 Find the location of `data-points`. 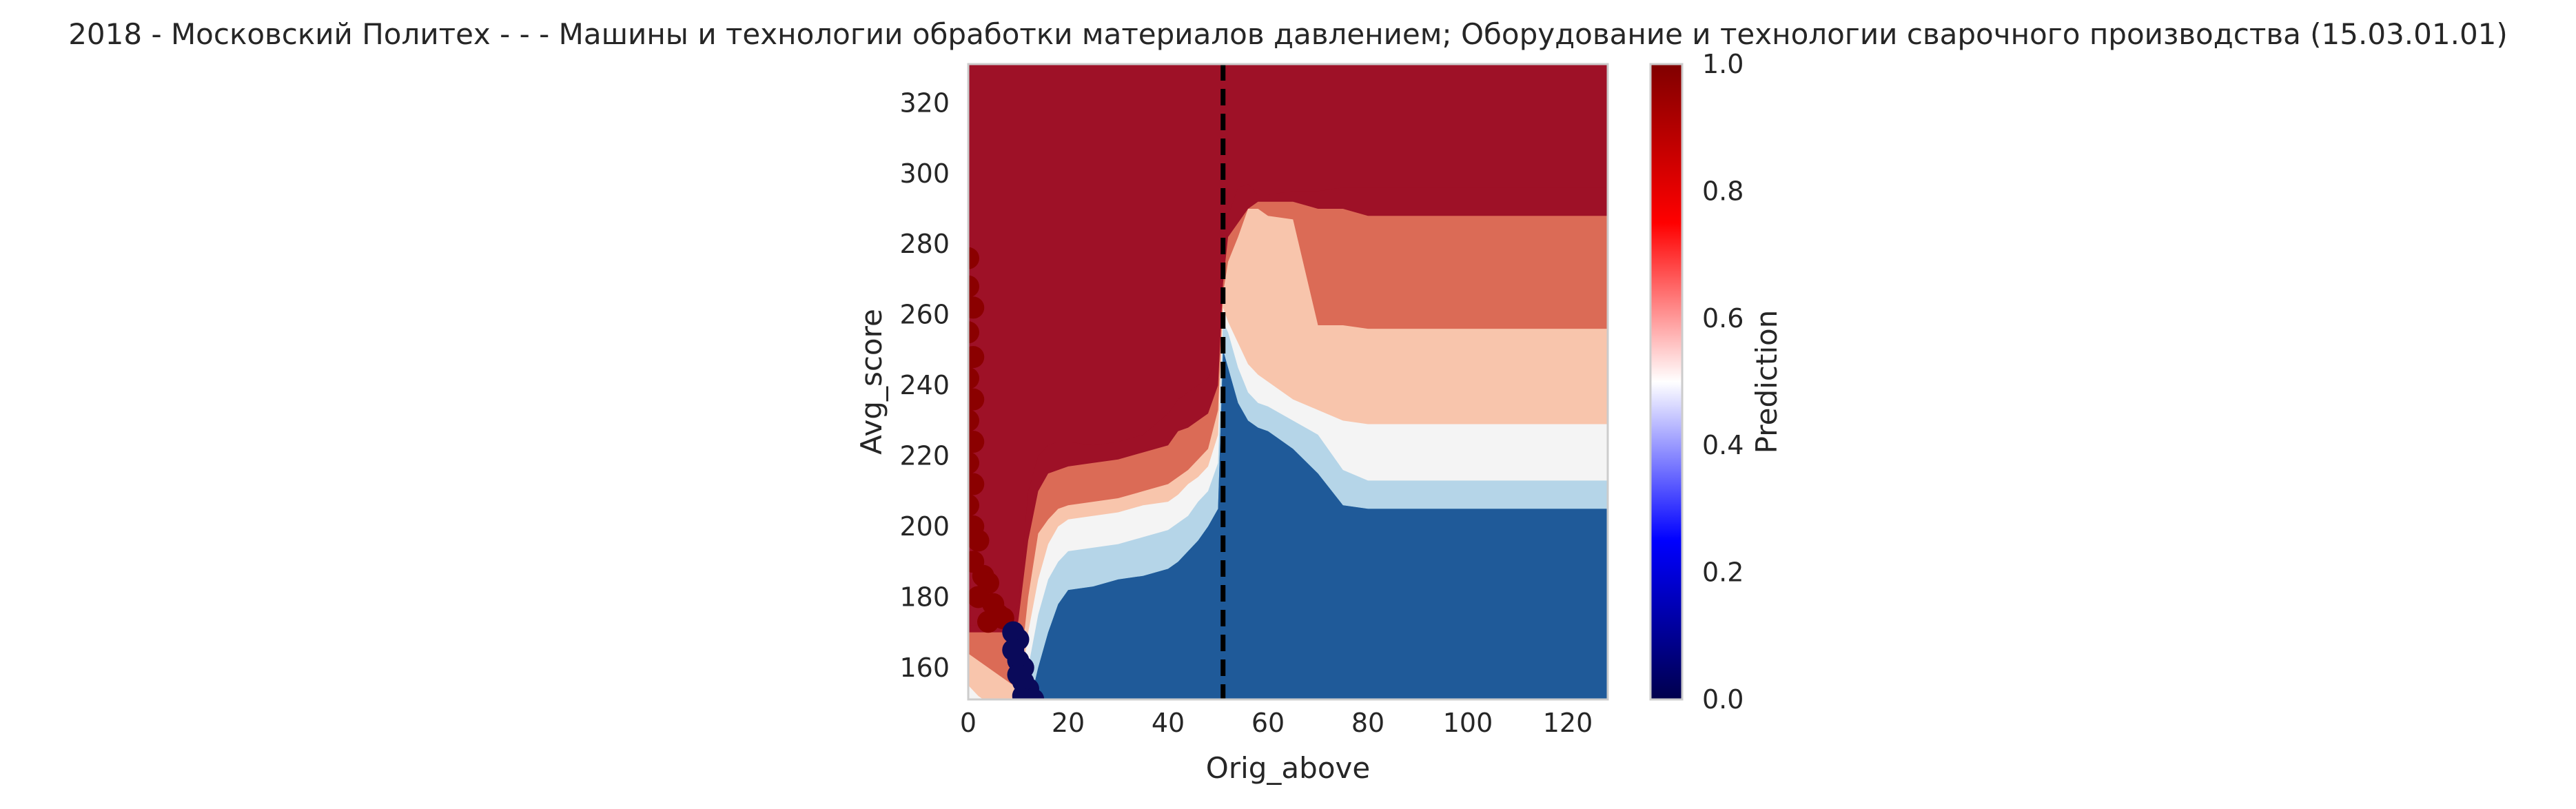

data-points is located at coordinates (1006, 473).